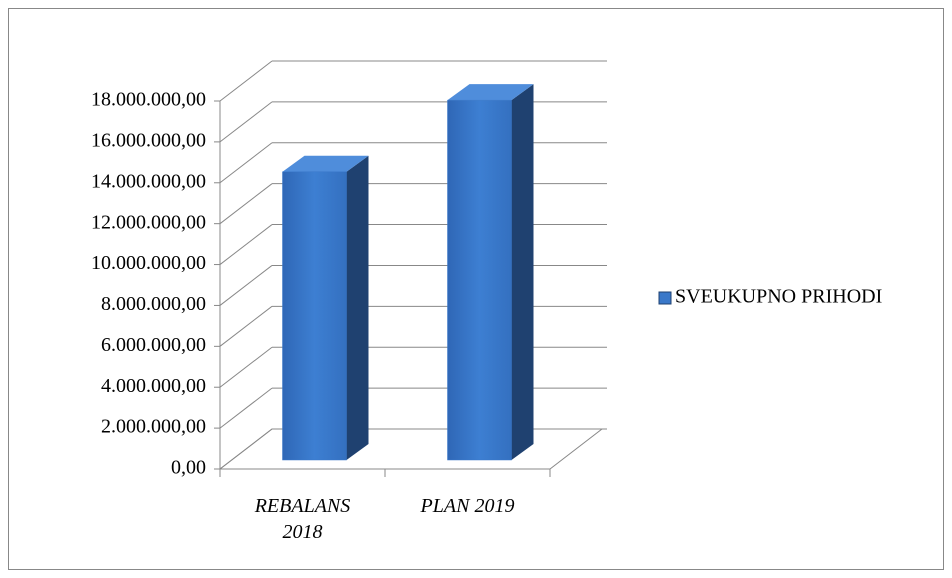 The height and width of the screenshot is (578, 952). I want to click on y-tick-label: 14.000.000,00, so click(148, 181).